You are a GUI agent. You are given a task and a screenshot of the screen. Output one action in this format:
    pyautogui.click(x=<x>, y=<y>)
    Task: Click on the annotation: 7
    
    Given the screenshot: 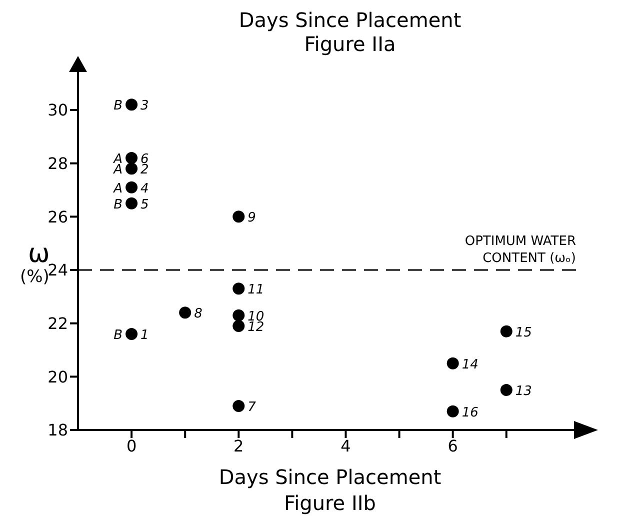 What is the action you would take?
    pyautogui.click(x=252, y=407)
    